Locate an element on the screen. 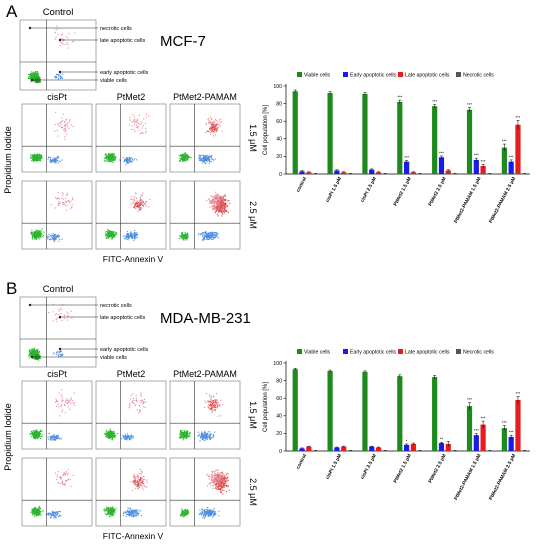  legend-entry: Necrotic cells is located at coordinates (475, 352).